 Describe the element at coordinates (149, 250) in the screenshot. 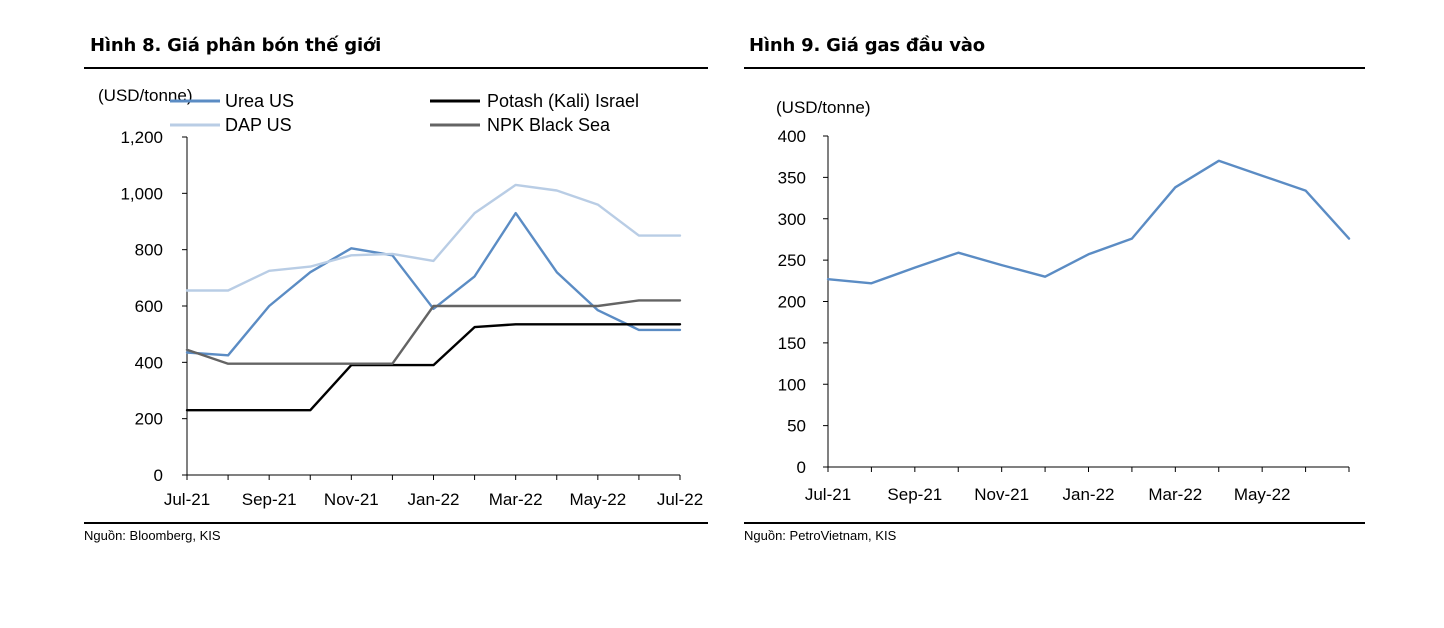

I see `y-tick-label: 800` at that location.